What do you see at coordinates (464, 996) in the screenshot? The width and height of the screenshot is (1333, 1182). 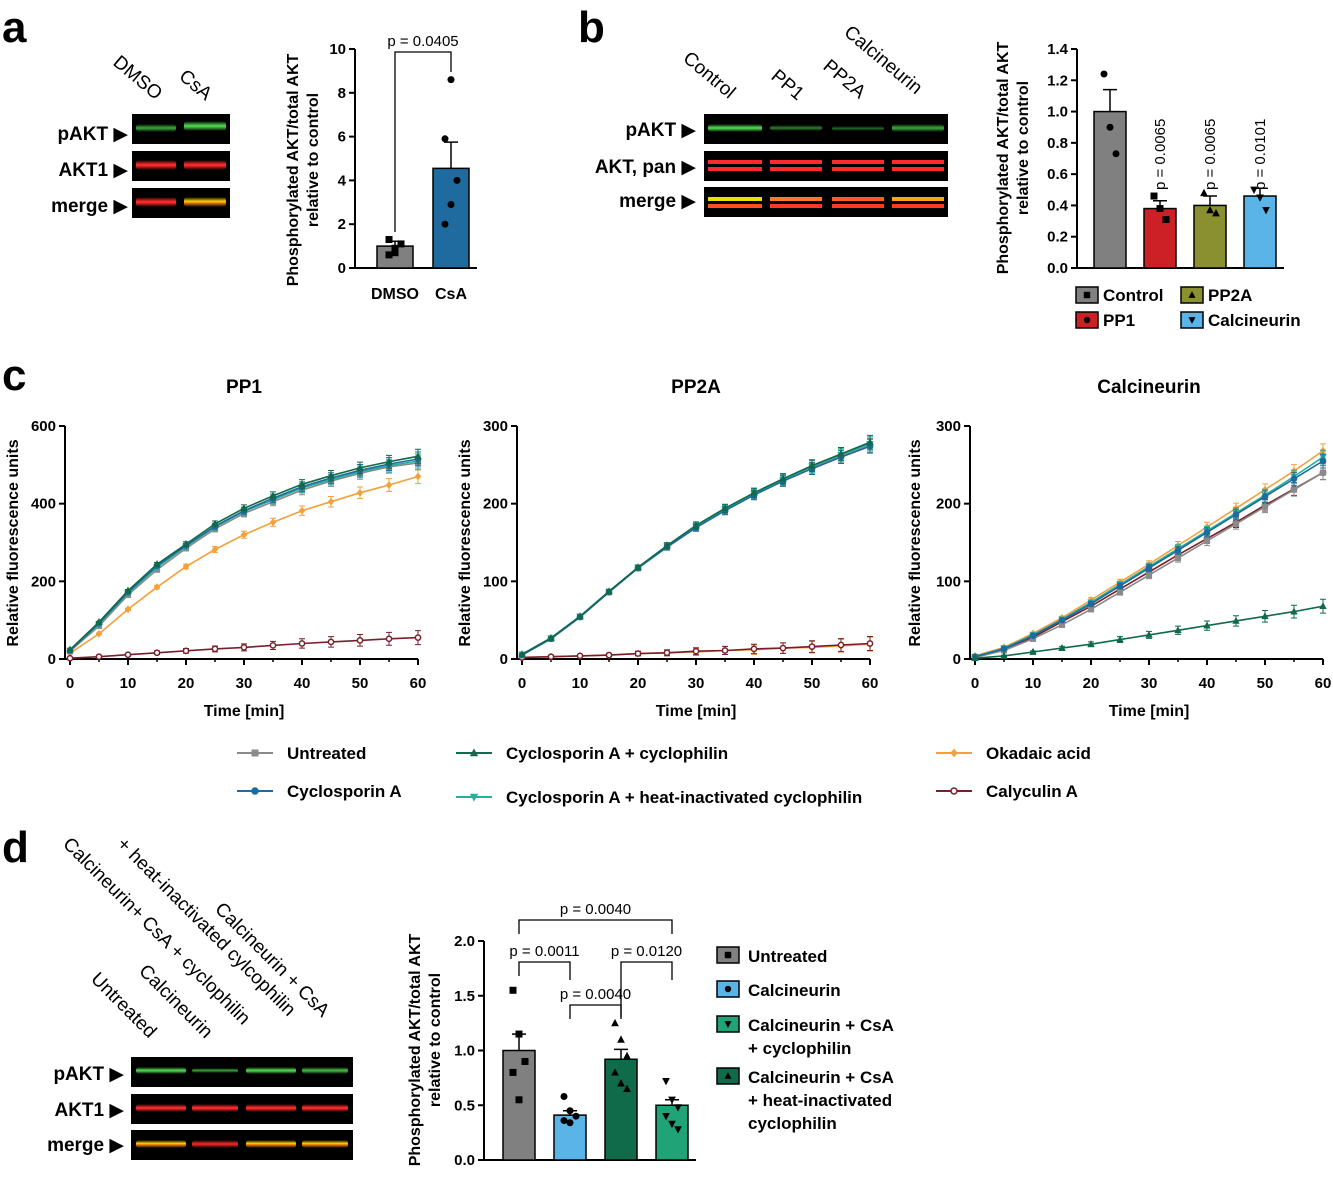 I see `y-tick-label: 1.5` at bounding box center [464, 996].